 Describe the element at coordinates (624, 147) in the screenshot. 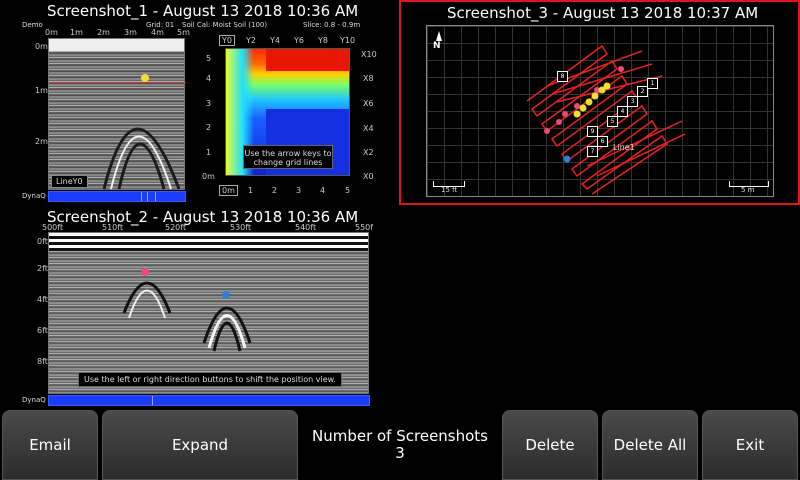

I see `survey-line-label: Line1` at that location.